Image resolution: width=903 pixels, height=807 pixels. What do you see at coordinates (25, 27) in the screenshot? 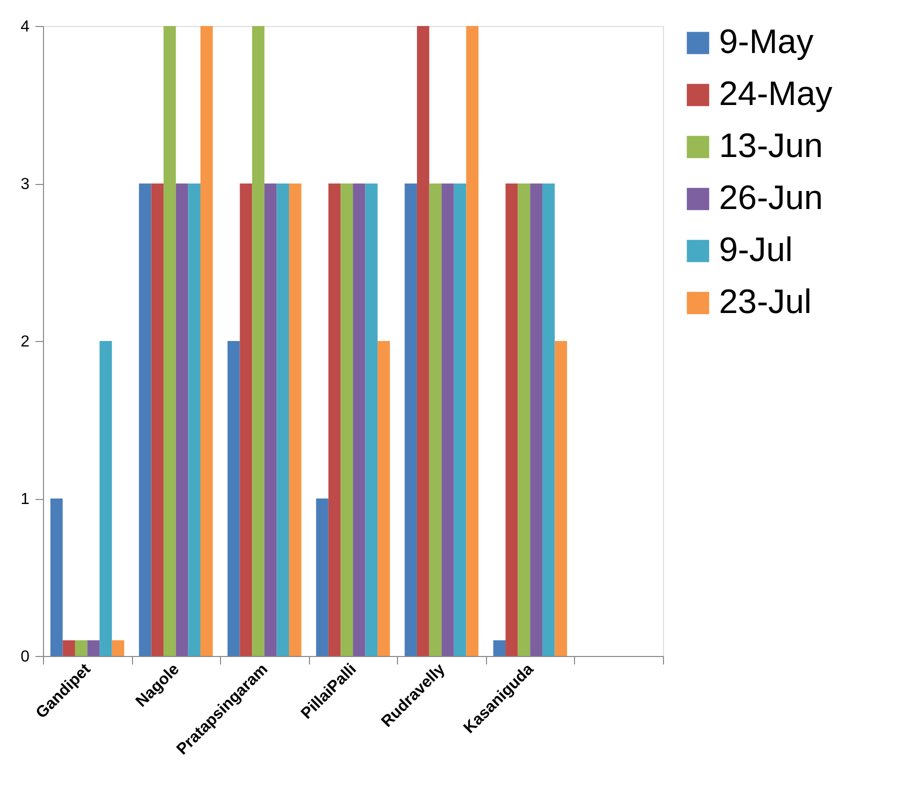
I see `y-tick-label: 4` at bounding box center [25, 27].